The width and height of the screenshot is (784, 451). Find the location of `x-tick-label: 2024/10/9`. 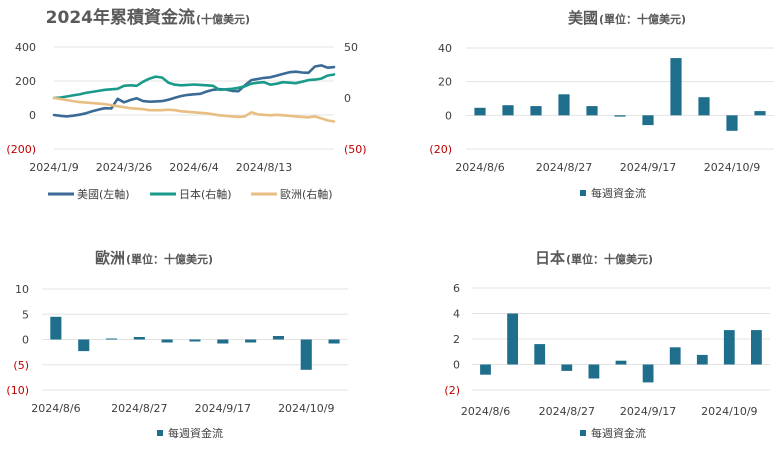

x-tick-label: 2024/10/9 is located at coordinates (306, 408).